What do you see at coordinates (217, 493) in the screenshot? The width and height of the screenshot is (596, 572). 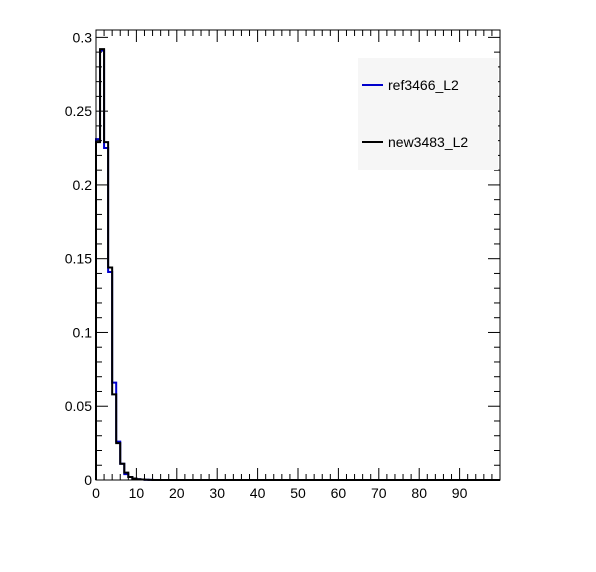 I see `x-tick-label: 30` at bounding box center [217, 493].